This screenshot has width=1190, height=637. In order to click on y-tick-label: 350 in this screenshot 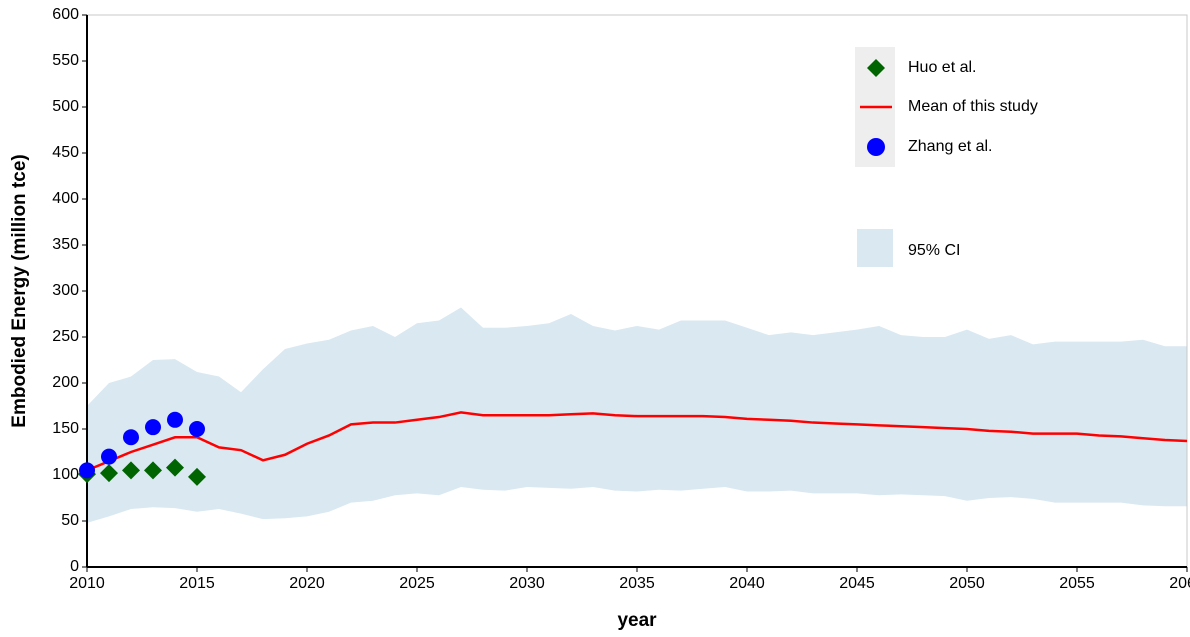, I will do `click(65, 244)`.